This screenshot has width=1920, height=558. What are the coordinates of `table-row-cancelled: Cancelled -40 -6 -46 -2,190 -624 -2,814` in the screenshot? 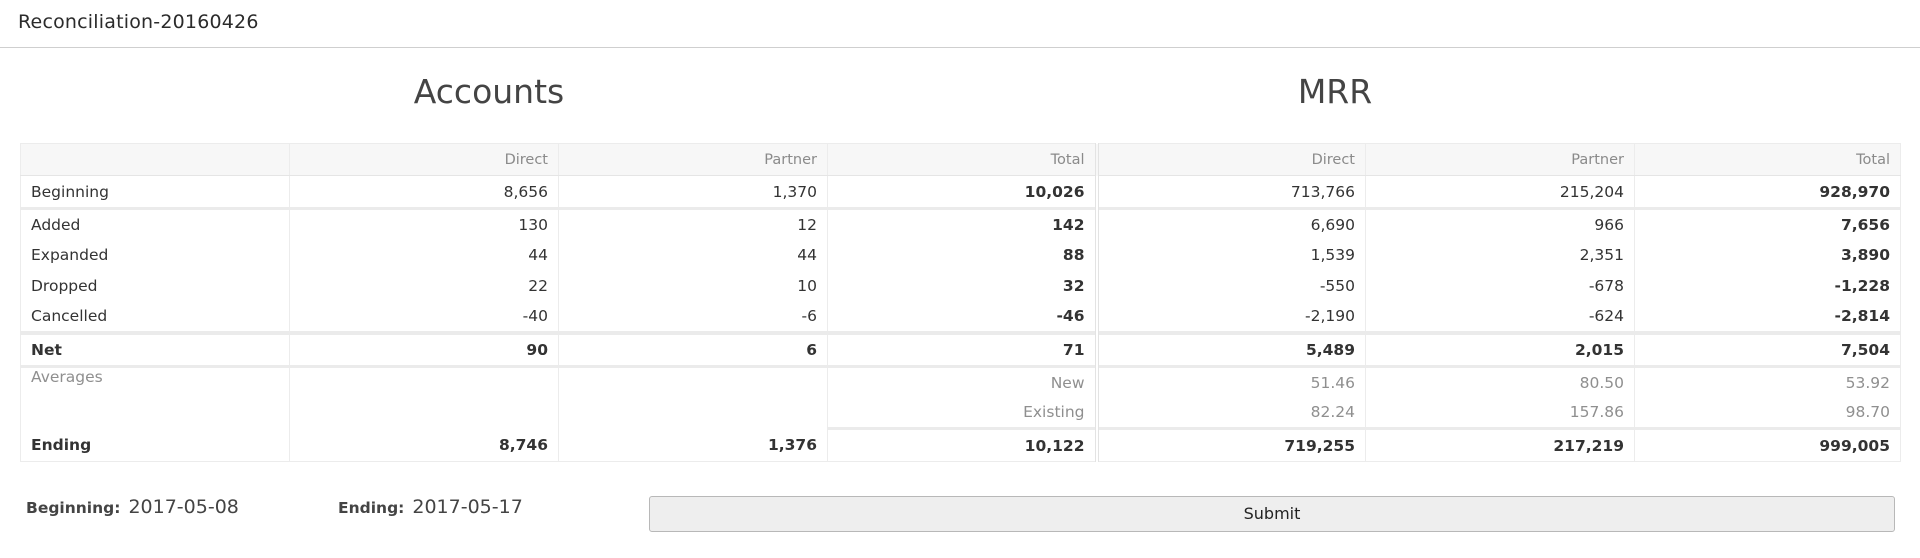 It's located at (960, 318).